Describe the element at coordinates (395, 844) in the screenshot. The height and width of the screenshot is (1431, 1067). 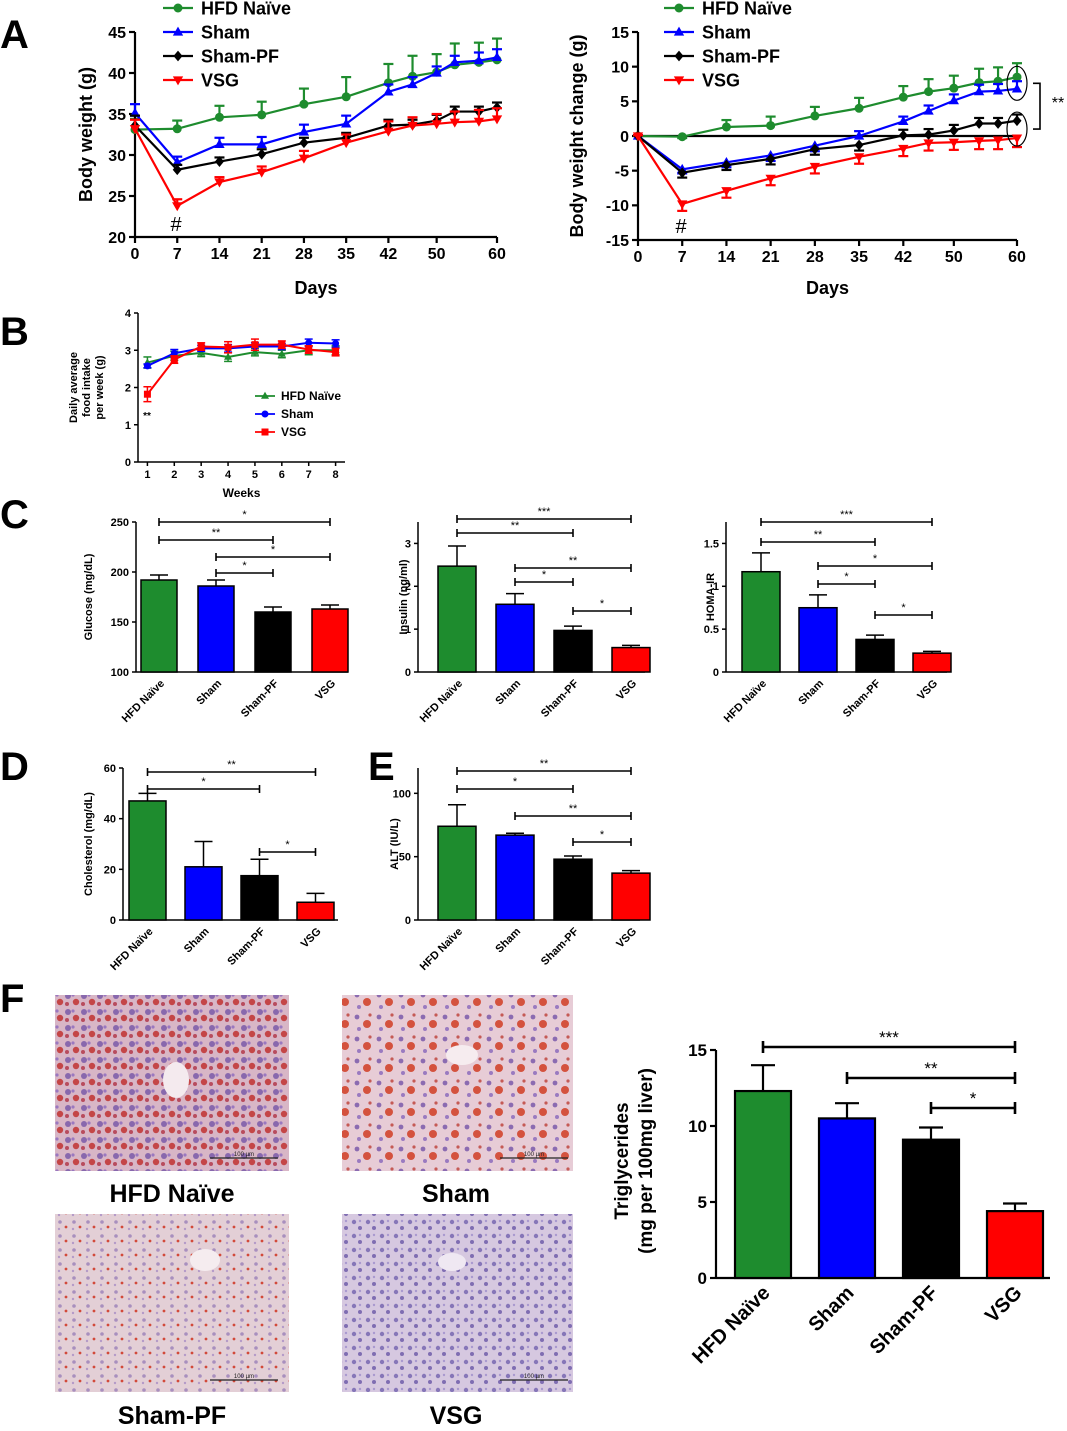
I see `y-axis-label: ALT (IU/L)` at that location.